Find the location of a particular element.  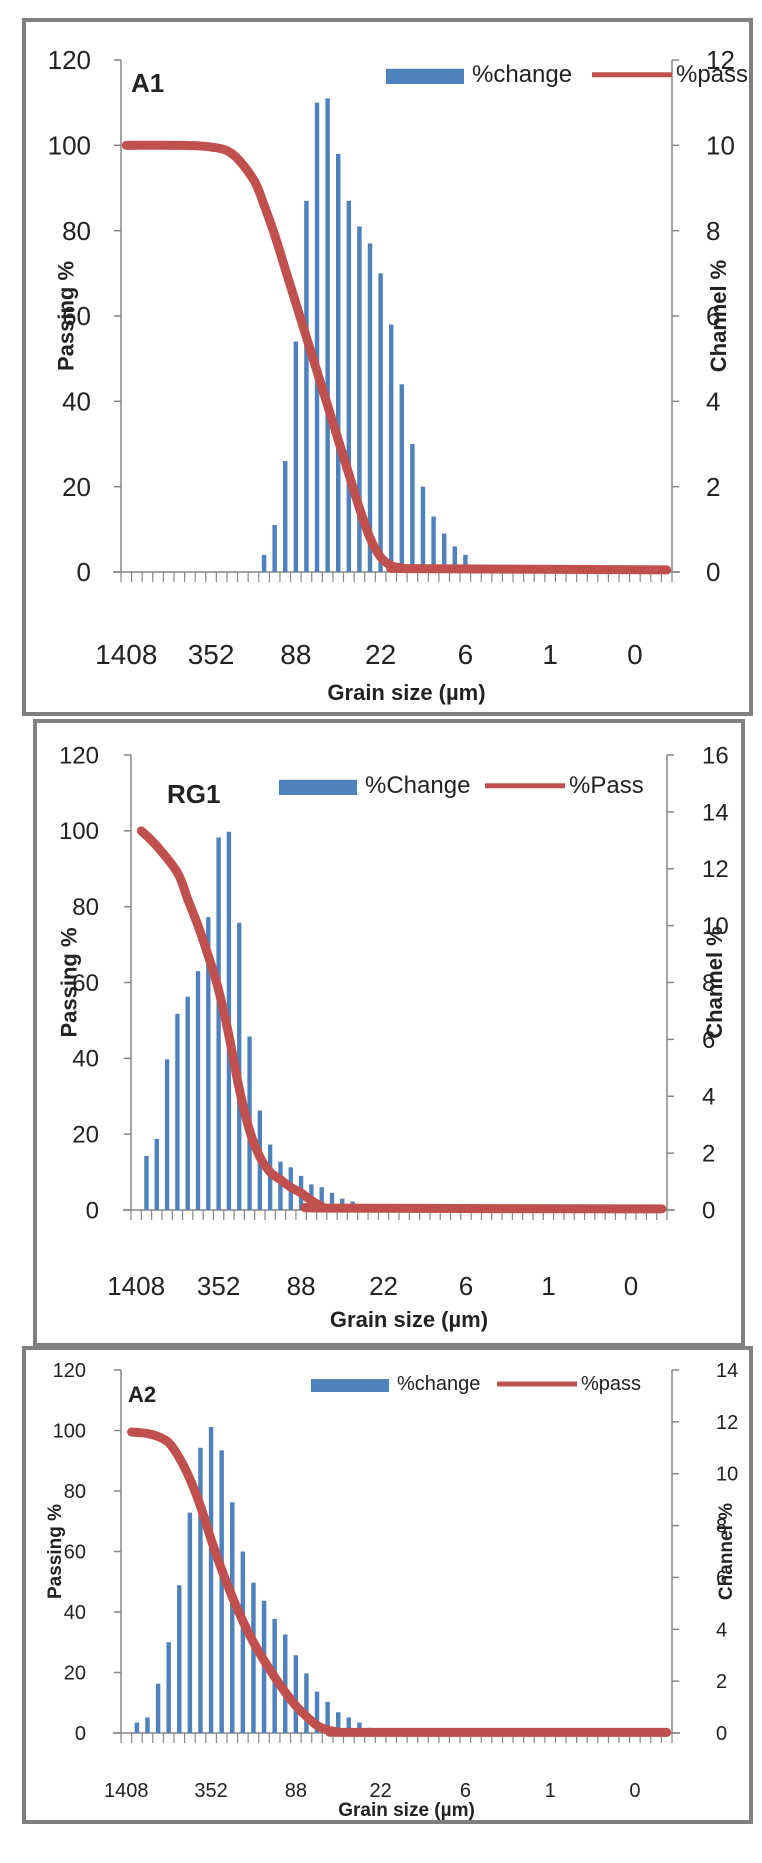

legend-label-line: %pass is located at coordinates (712, 74).